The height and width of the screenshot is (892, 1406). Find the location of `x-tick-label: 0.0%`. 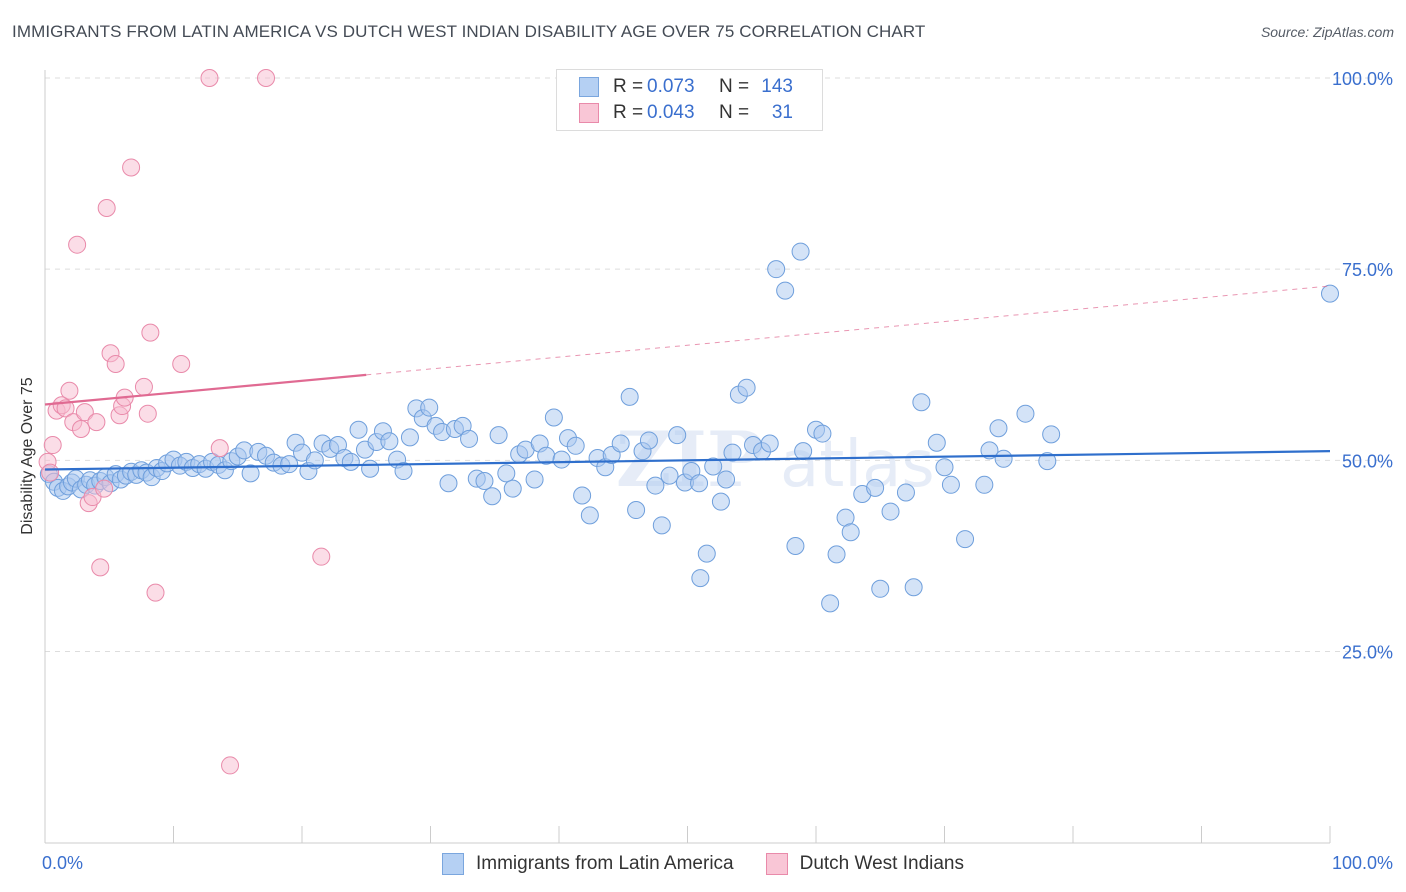

x-tick-label: 0.0% is located at coordinates (62, 863).